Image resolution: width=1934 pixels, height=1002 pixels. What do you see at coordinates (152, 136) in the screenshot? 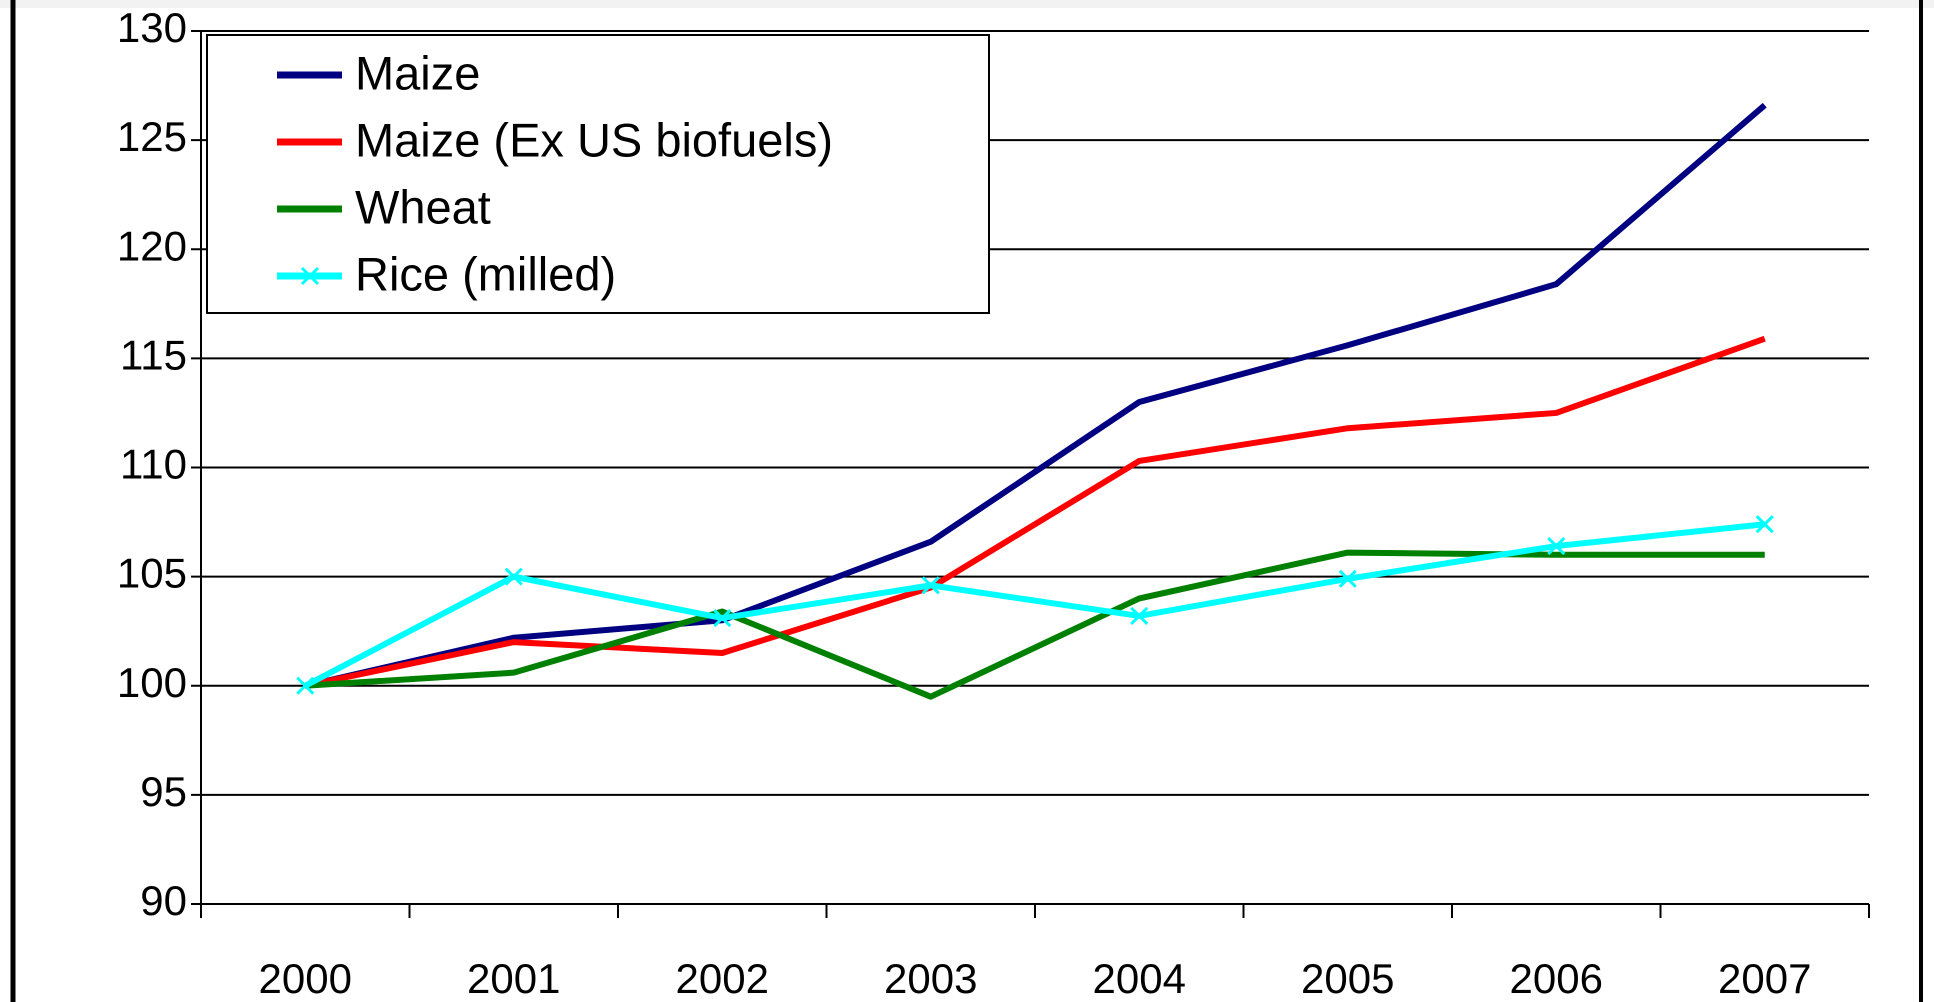
I see `y-tick-label: 125` at bounding box center [152, 136].